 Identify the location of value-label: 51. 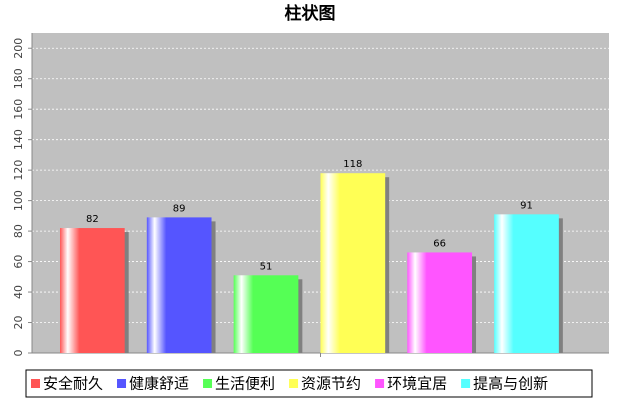
(266, 266).